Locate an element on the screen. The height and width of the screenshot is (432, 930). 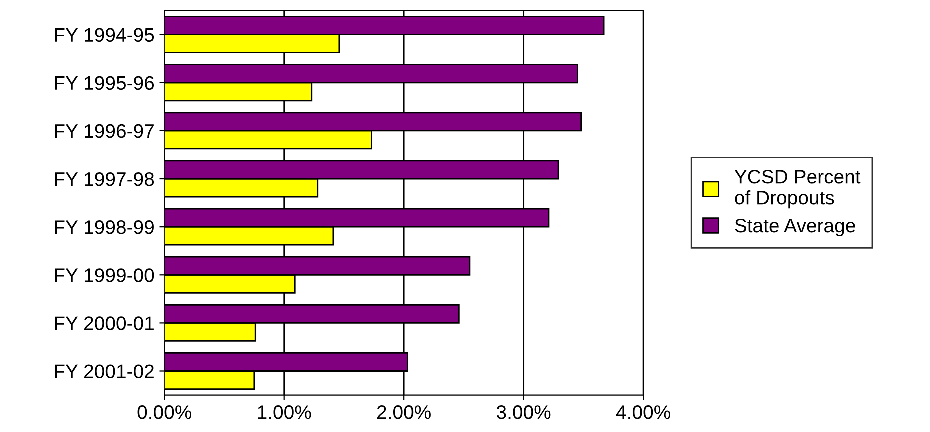
y-tick-label: FY 1998-99 is located at coordinates (104, 227).